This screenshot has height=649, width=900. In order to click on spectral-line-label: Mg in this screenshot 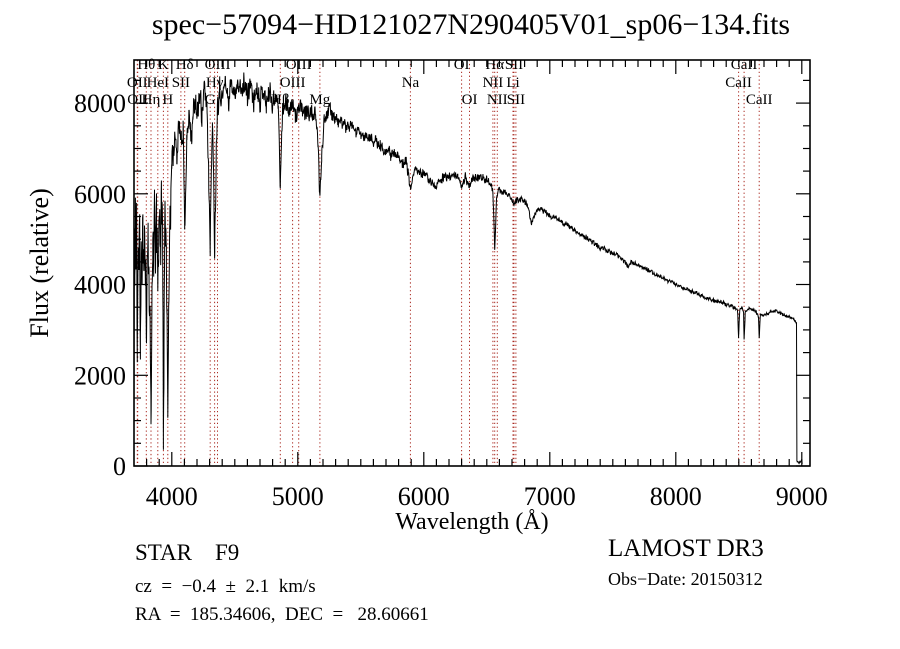, I will do `click(319, 100)`.